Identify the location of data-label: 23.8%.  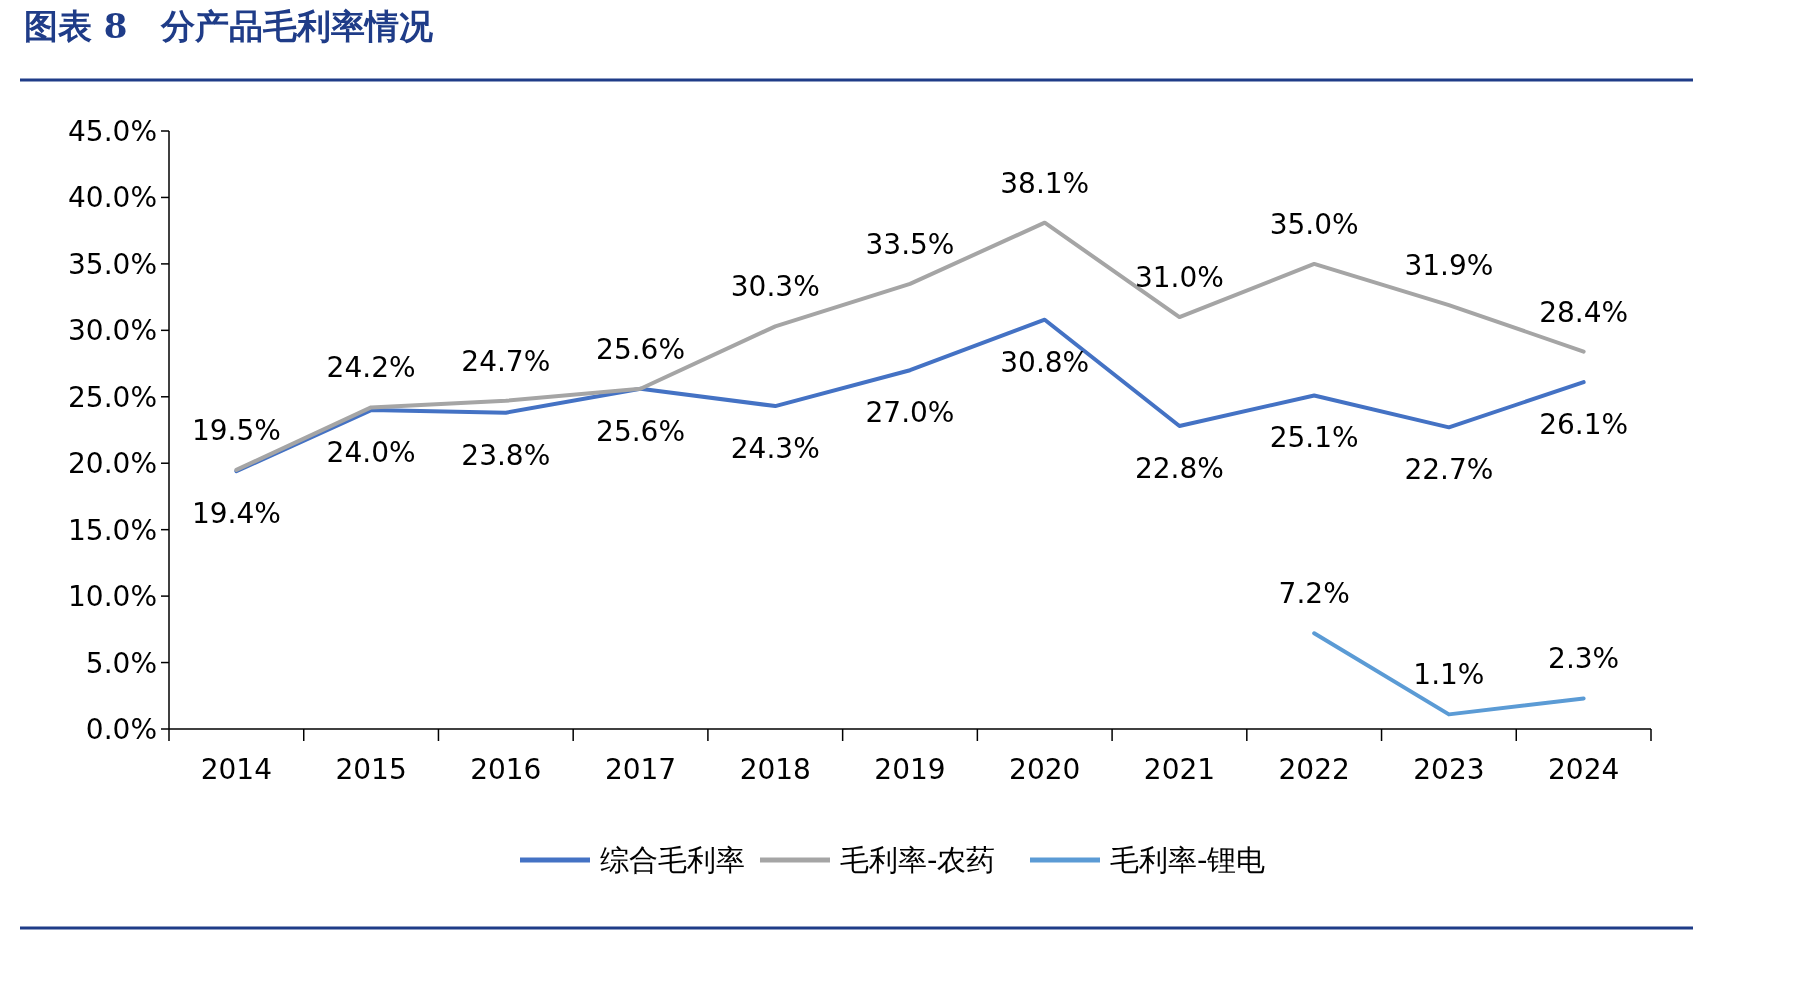
(506, 455).